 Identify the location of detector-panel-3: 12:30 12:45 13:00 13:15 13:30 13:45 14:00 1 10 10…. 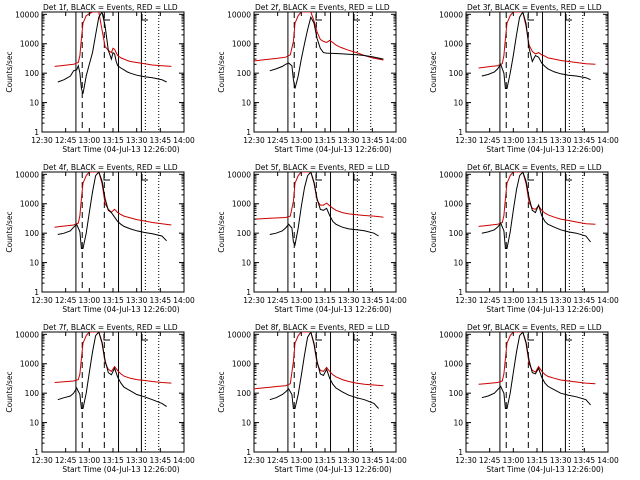
(524, 78).